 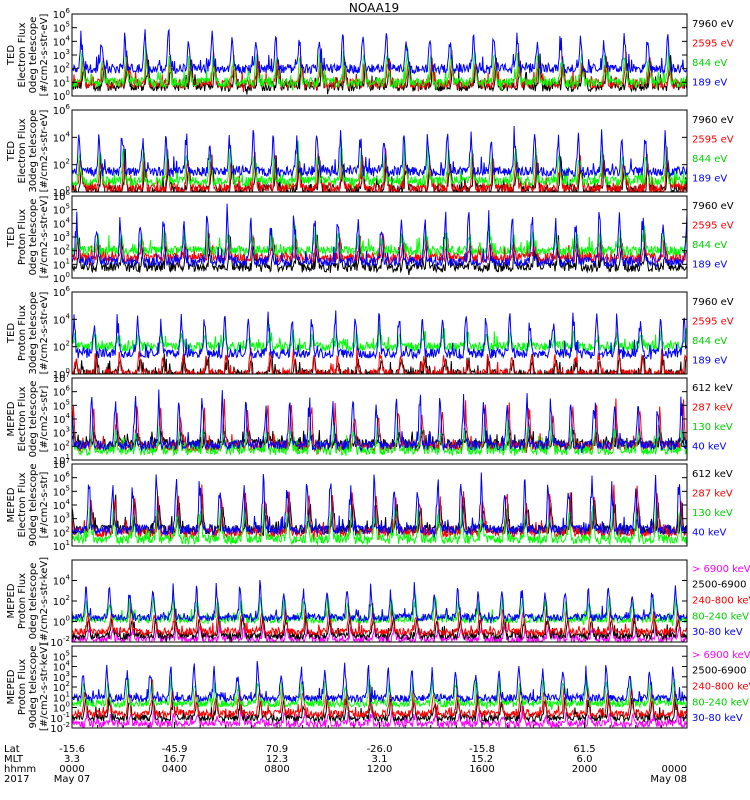 I want to click on x-tick-label: 16.7, so click(x=174, y=759).